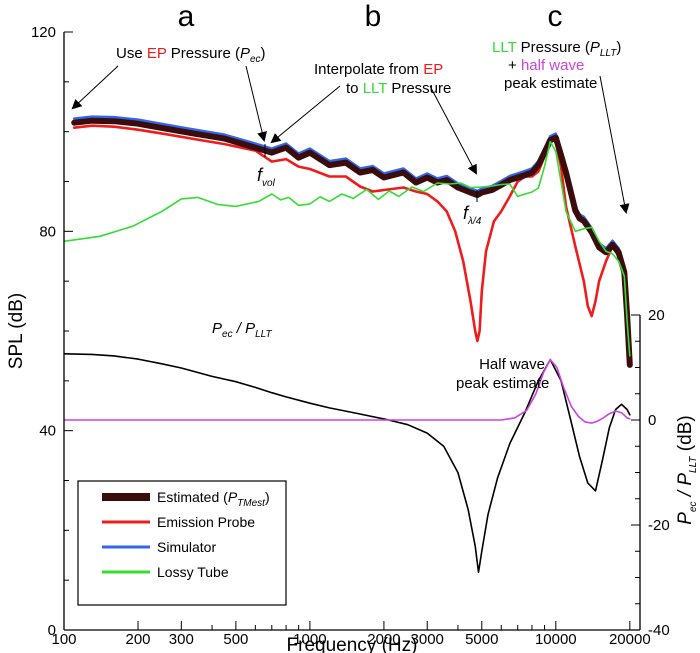 The height and width of the screenshot is (653, 700). Describe the element at coordinates (383, 639) in the screenshot. I see `x-tick-label-2000: 2000` at that location.